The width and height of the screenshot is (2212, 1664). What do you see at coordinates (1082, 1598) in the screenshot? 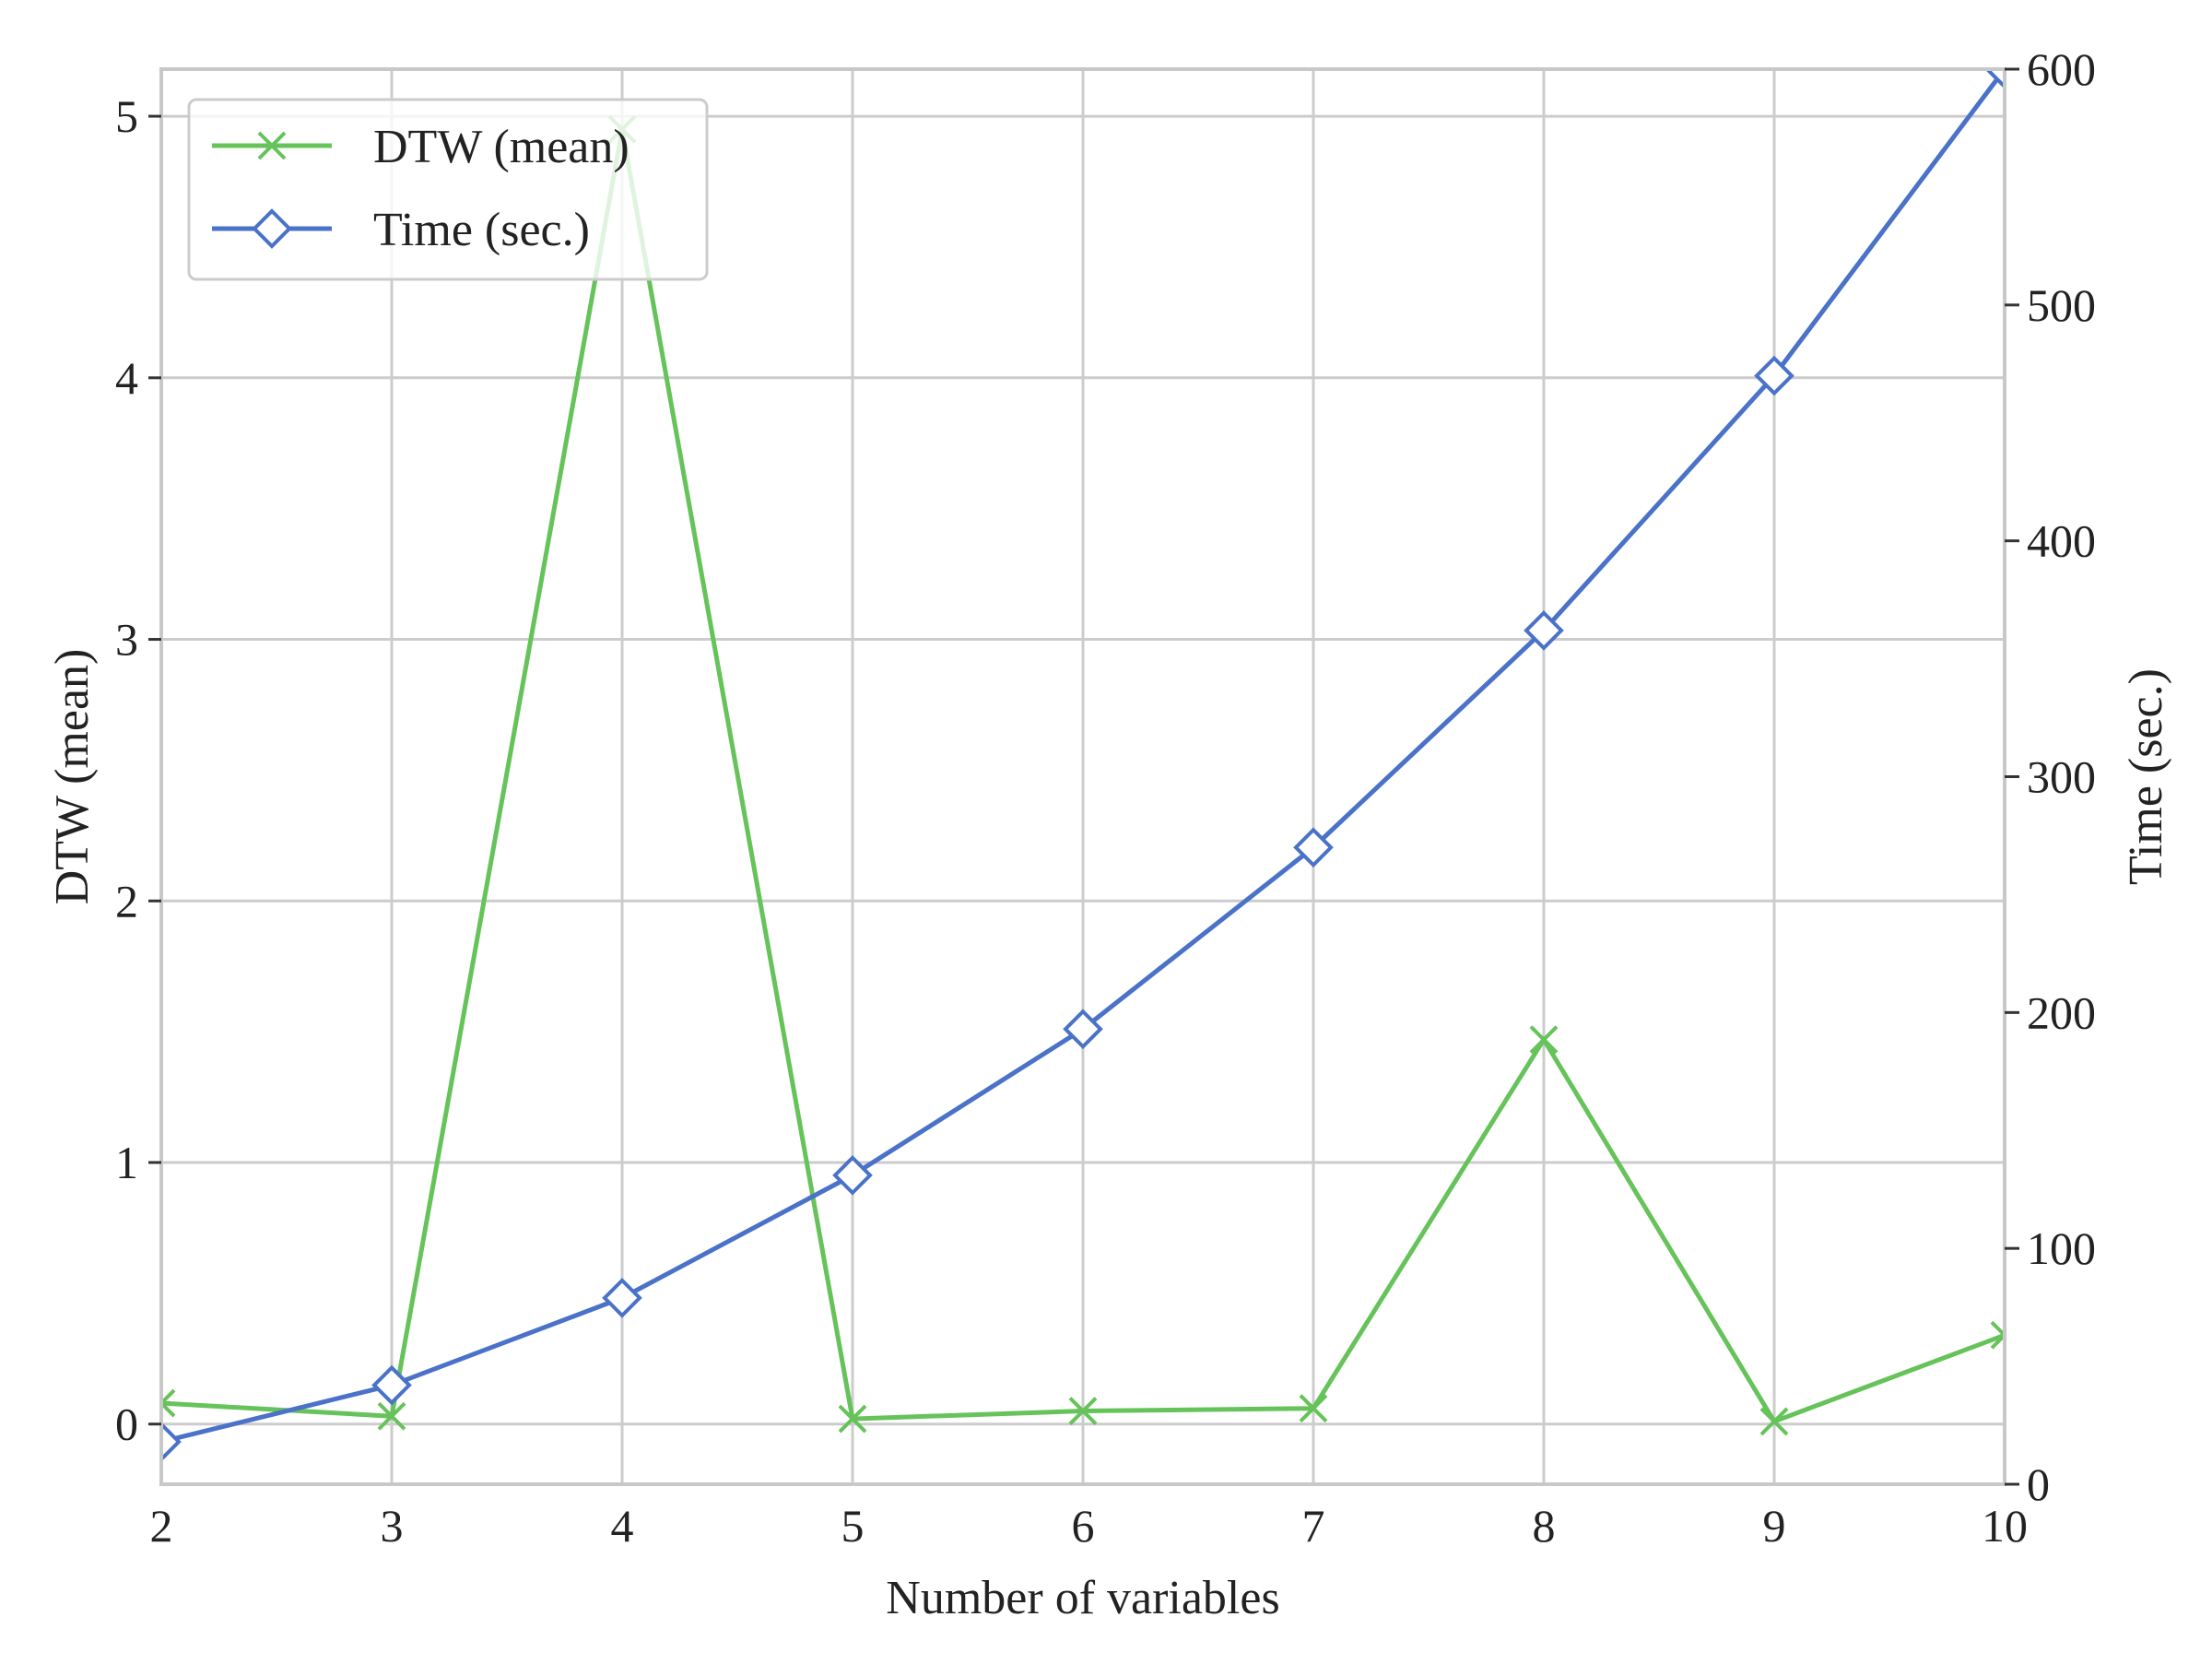
I see `x-axis-title: Number of variables` at bounding box center [1082, 1598].